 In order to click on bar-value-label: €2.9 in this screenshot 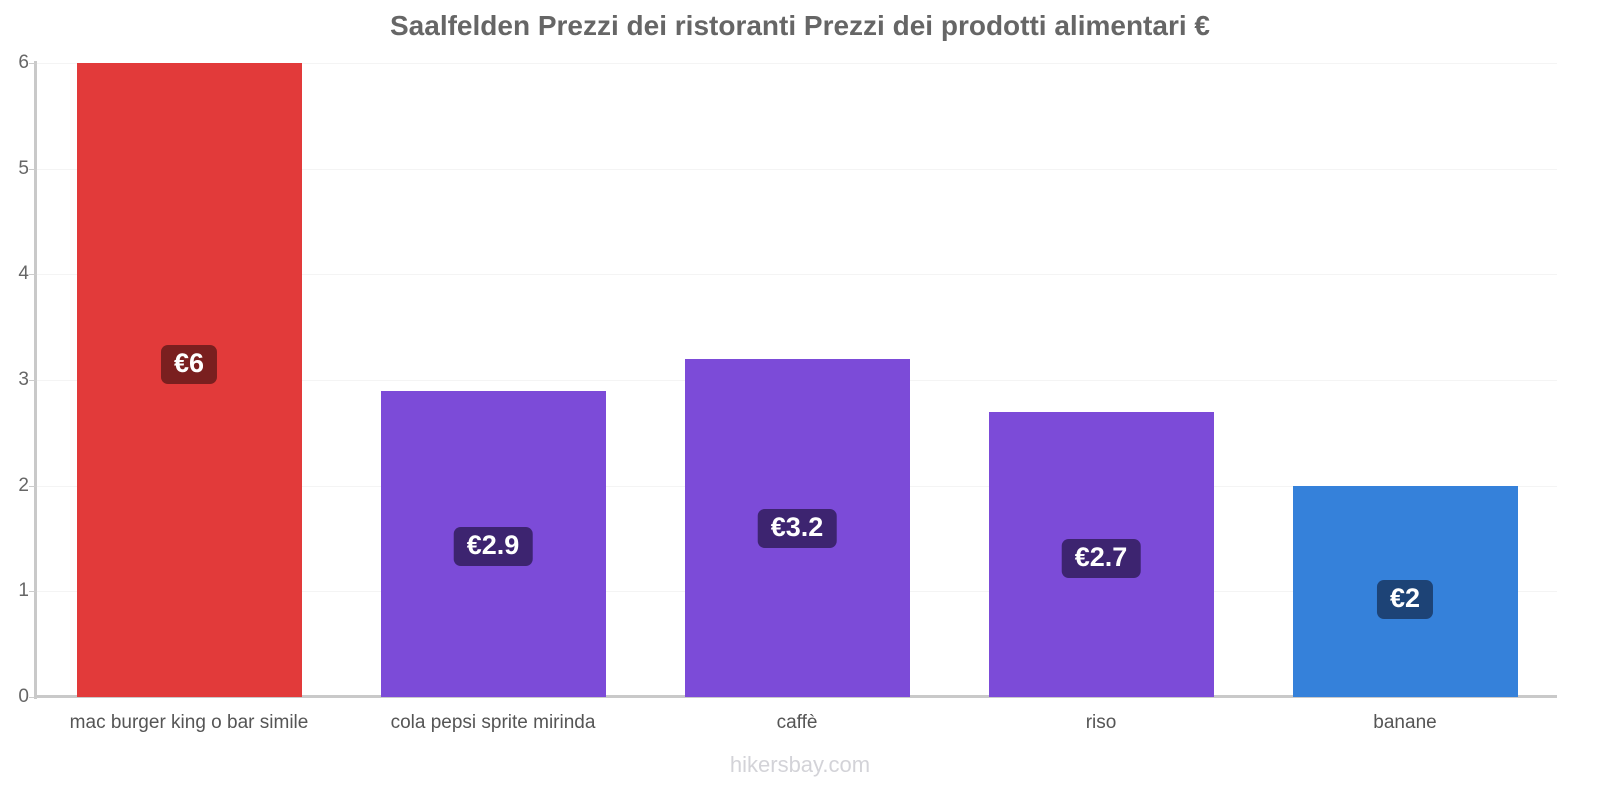, I will do `click(493, 546)`.